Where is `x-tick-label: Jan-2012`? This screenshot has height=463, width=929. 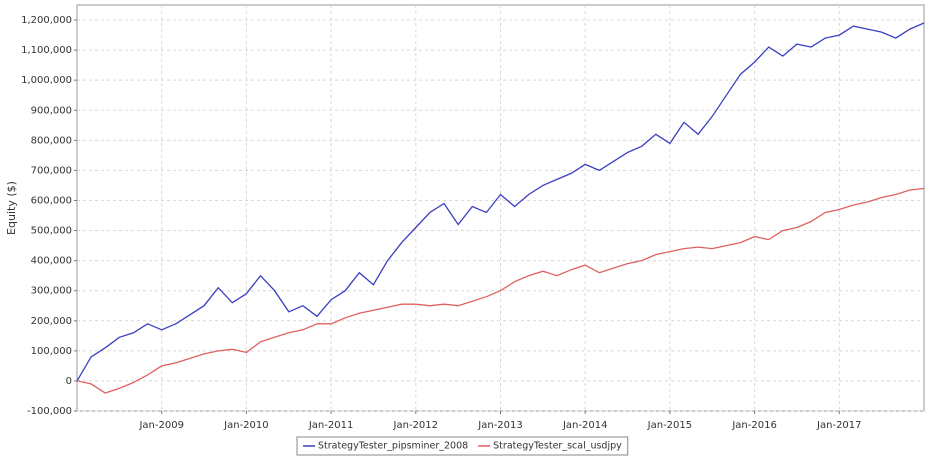 x-tick-label: Jan-2012 is located at coordinates (415, 425).